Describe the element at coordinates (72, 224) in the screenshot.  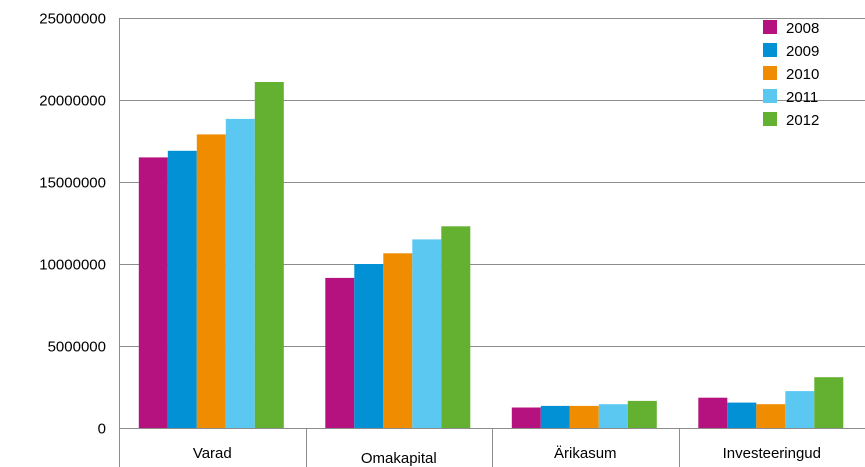
I see `y-axis-tick-labels: 0 5000000 10000000 15000000 20000000 25000000` at that location.